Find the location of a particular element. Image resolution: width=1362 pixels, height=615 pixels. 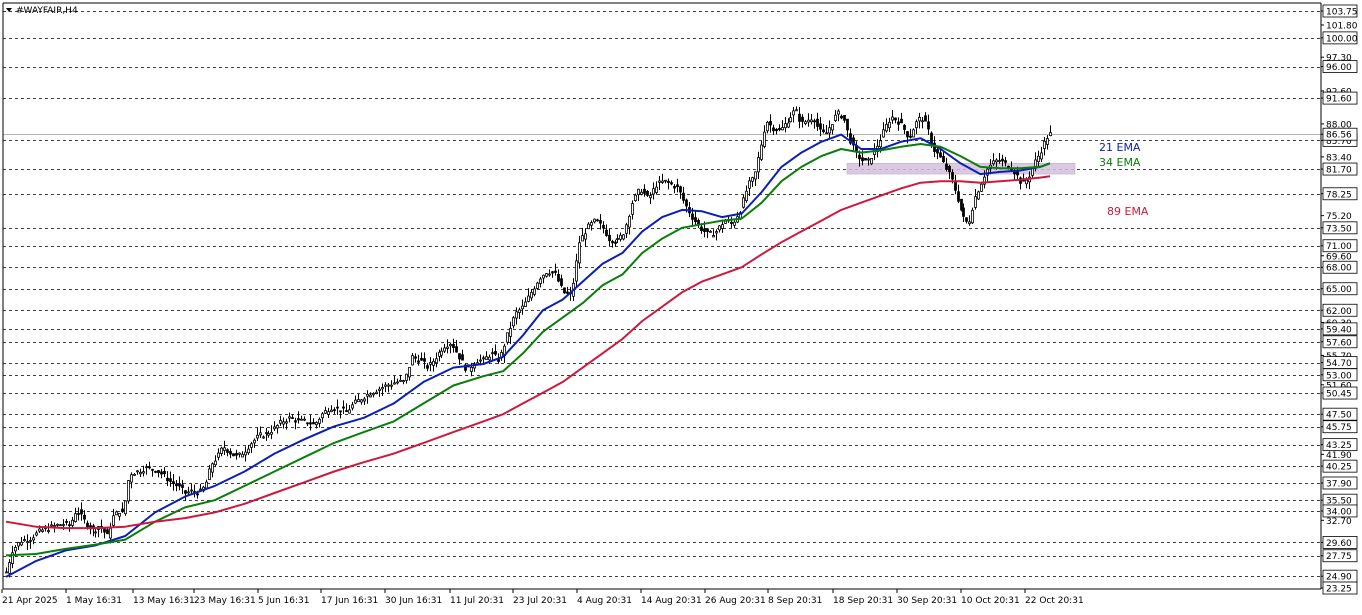

time-tick: 30 Jun 16:31 is located at coordinates (413, 597).